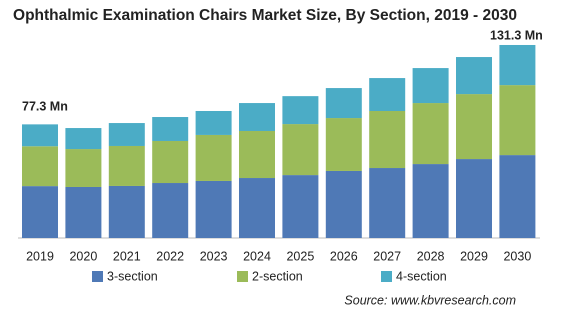  I want to click on source: Source: www.kbvresearch.com, so click(430, 300).